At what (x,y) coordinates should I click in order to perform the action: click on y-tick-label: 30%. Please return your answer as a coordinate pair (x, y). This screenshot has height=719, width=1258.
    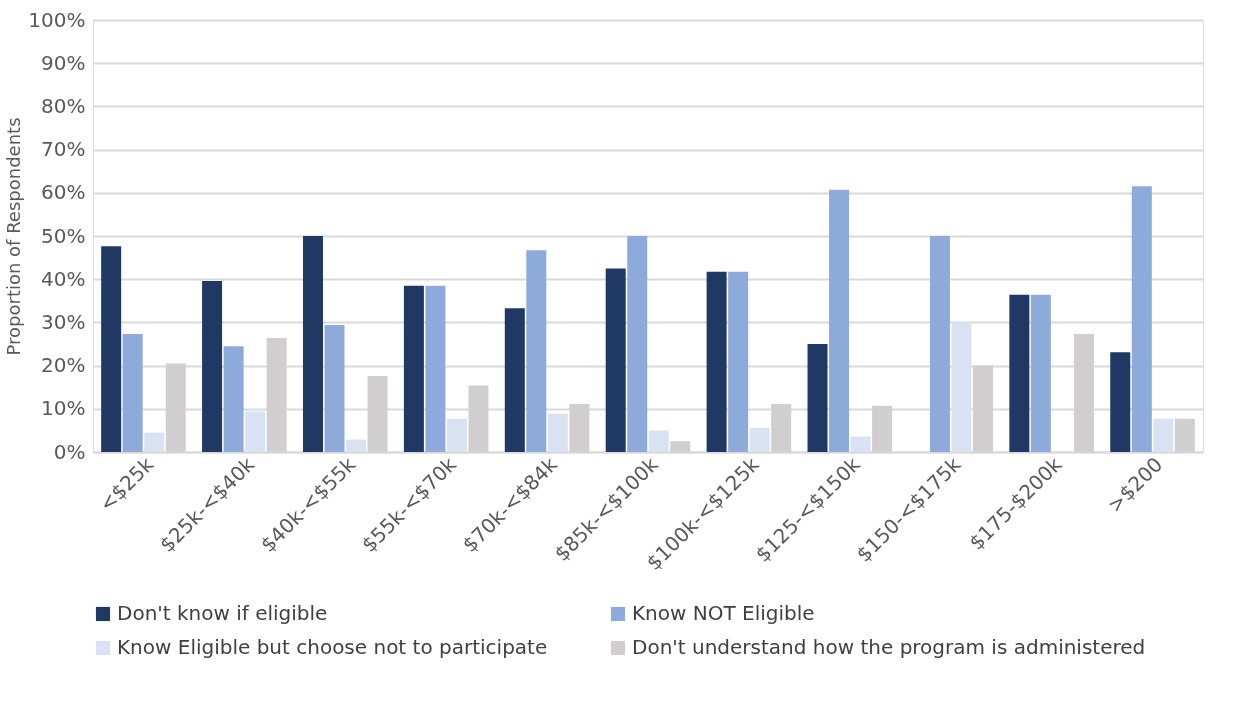
    Looking at the image, I should click on (63, 321).